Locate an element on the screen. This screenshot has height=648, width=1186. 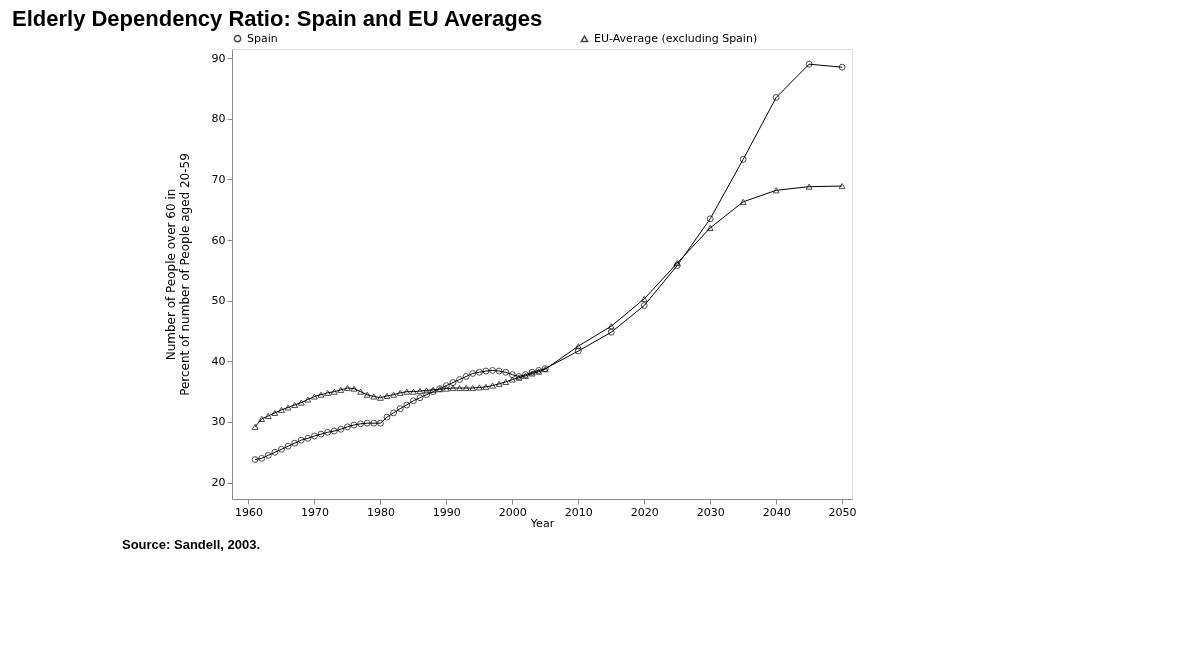
x-axis-title: Year is located at coordinates (542, 523).